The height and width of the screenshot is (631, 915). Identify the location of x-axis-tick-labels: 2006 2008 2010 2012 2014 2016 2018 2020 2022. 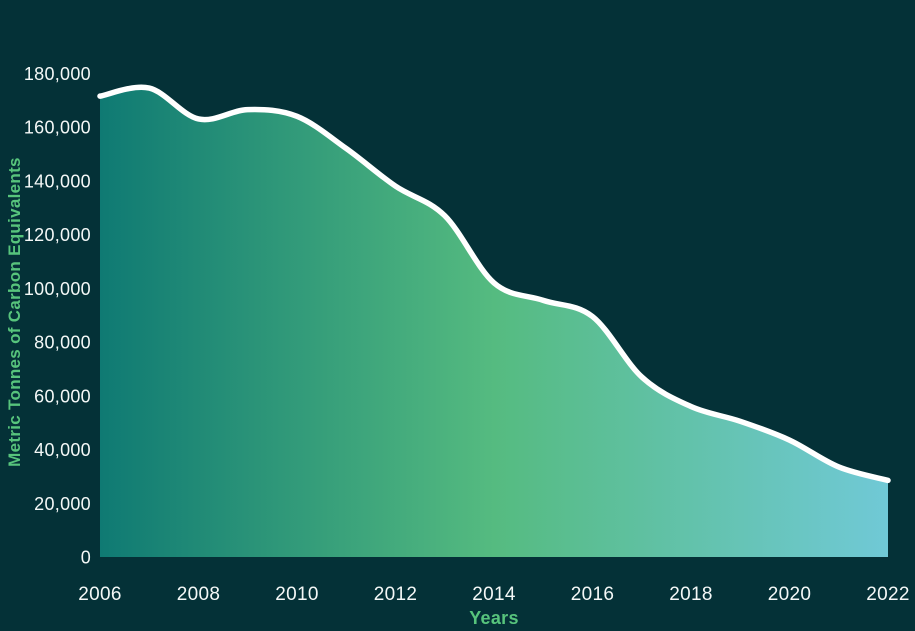
(493, 594).